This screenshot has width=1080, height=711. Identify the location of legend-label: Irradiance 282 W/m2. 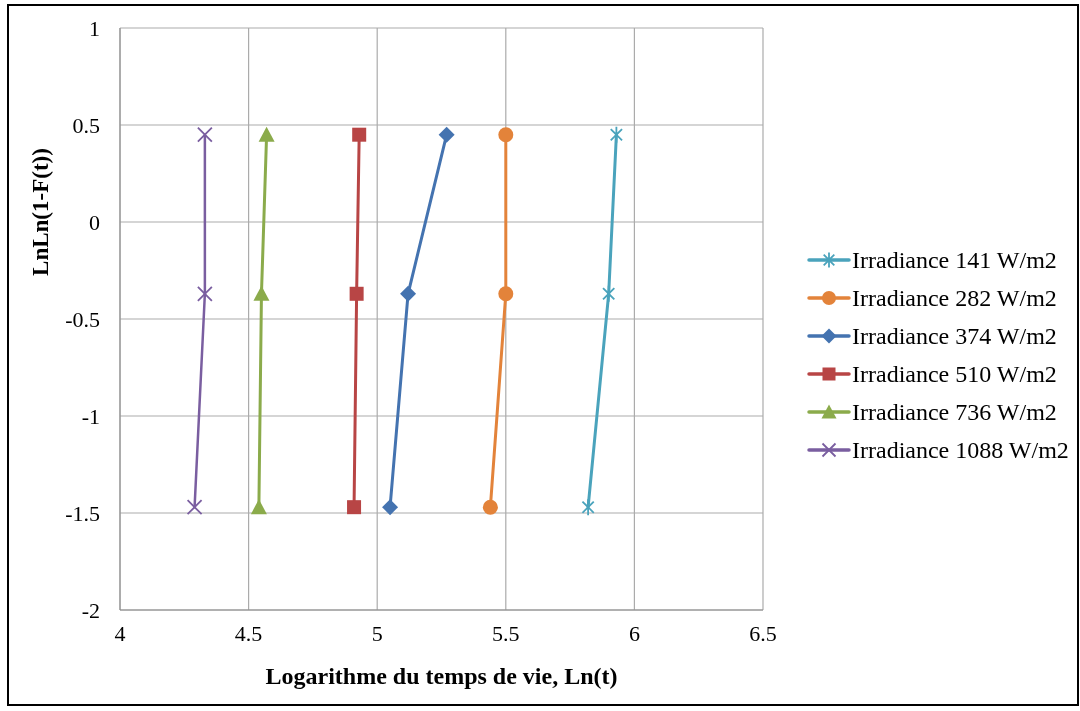
(954, 298).